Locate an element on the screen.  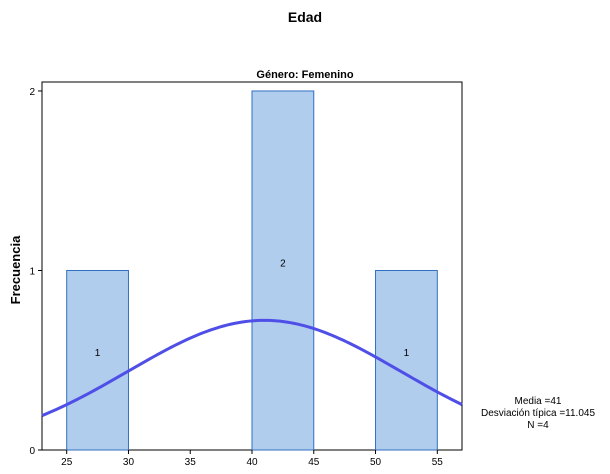
panel-title: Género: Femenino is located at coordinates (304, 75).